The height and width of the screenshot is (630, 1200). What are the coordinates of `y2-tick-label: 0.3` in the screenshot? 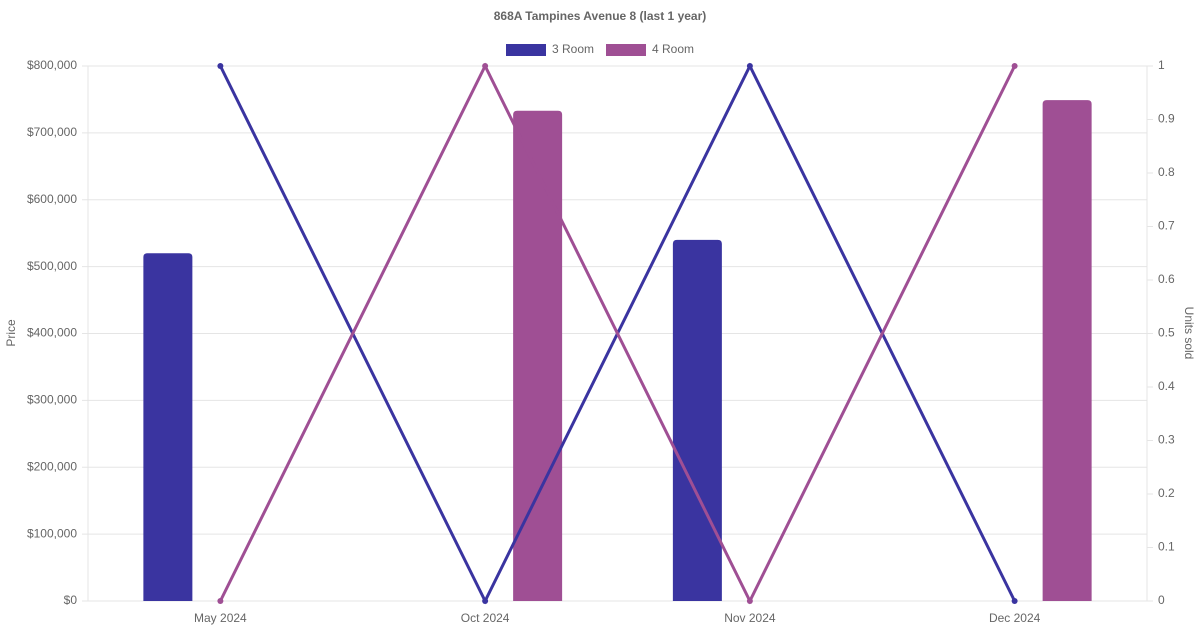 It's located at (1166, 440).